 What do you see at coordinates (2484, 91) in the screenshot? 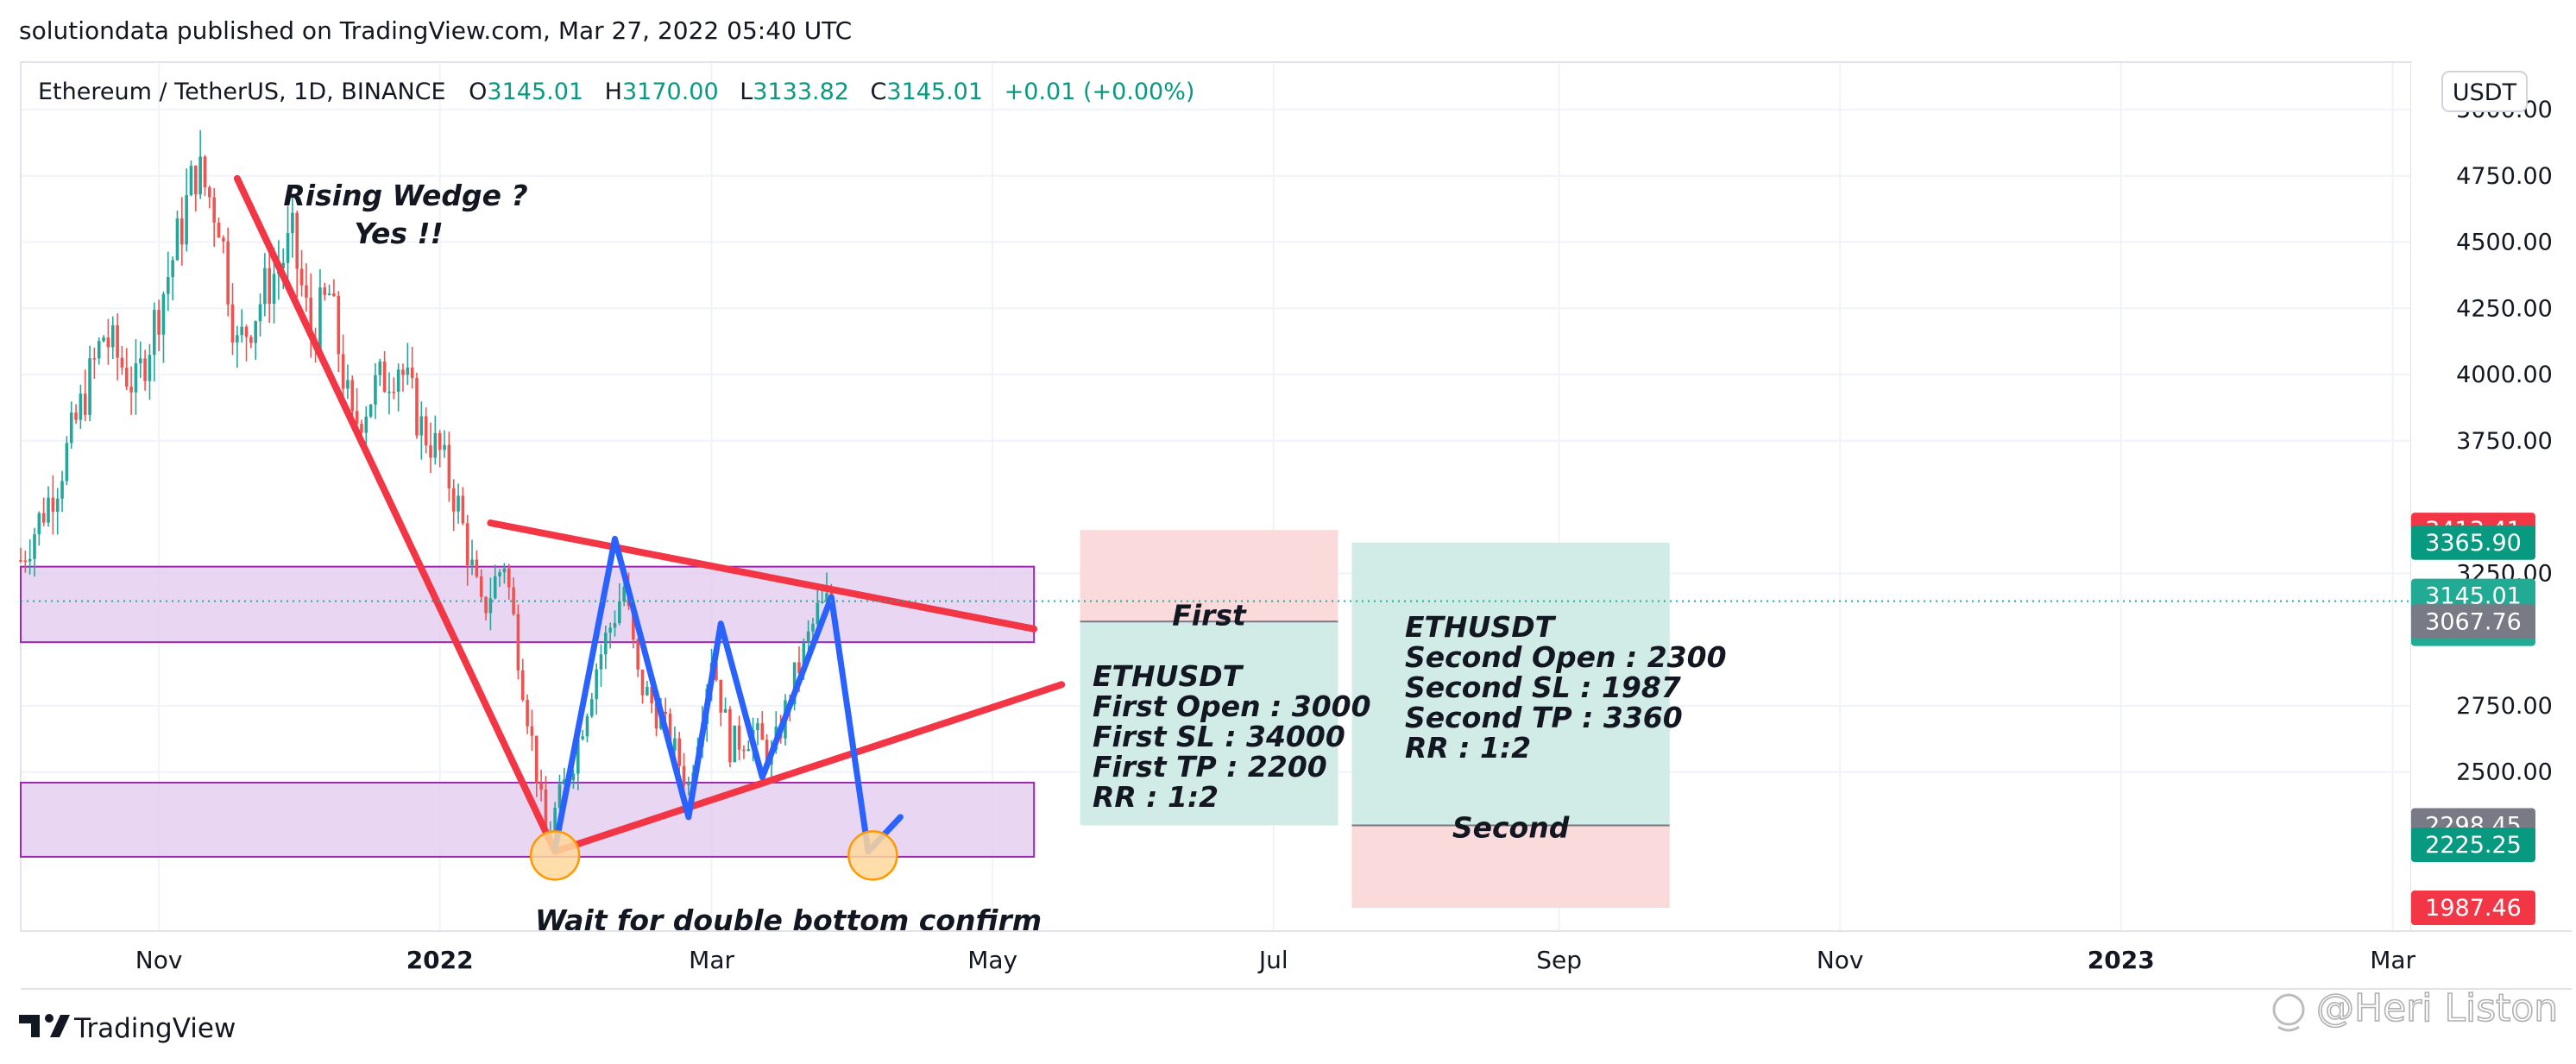
I see `currency-button: USDT` at bounding box center [2484, 91].